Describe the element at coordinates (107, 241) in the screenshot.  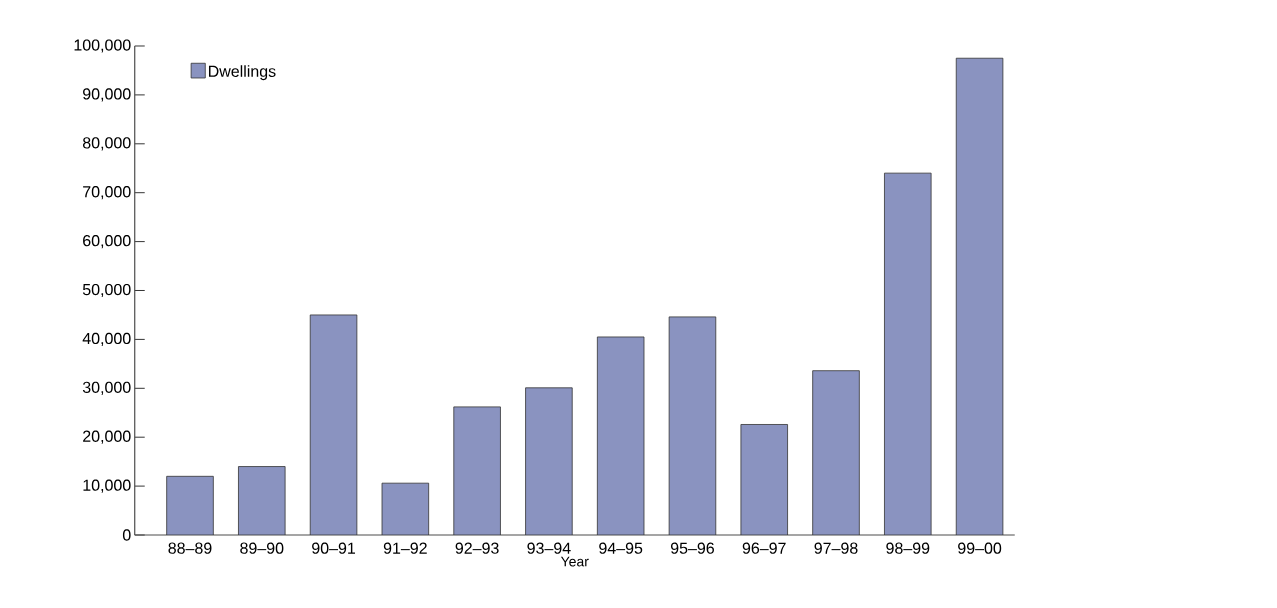
I see `y-tick-label: 60,000` at that location.